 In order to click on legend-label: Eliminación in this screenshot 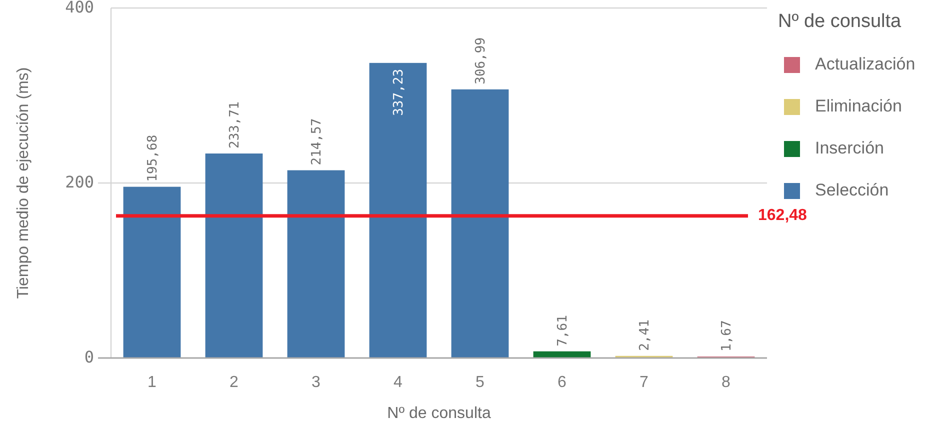, I will do `click(858, 106)`.